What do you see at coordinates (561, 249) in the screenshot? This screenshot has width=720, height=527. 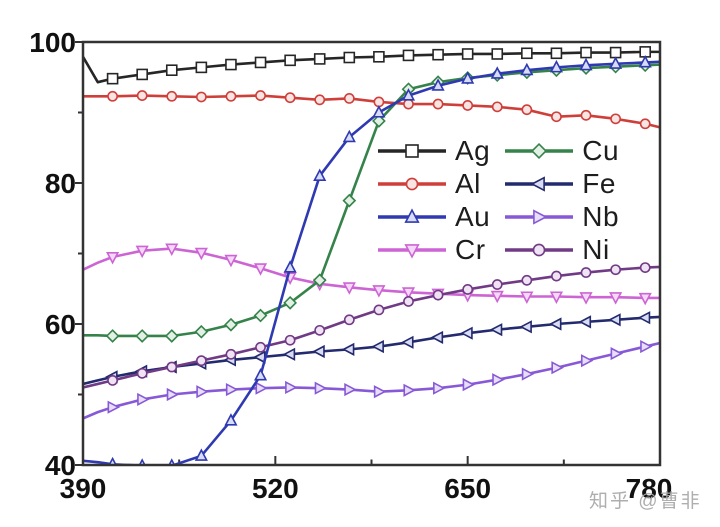 I see `legend-item-ni: Ni` at bounding box center [561, 249].